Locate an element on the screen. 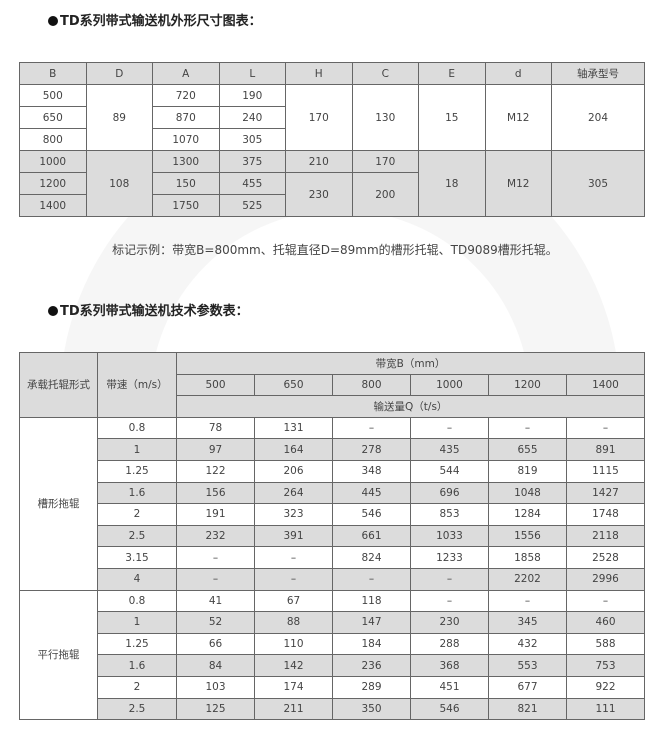  cell: 800 is located at coordinates (53, 139).